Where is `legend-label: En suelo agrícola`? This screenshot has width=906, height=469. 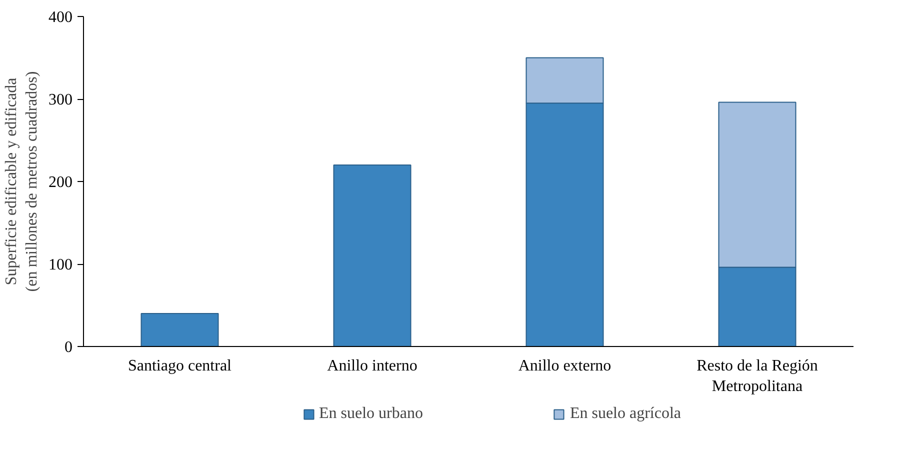
legend-label: En suelo agrícola is located at coordinates (626, 414).